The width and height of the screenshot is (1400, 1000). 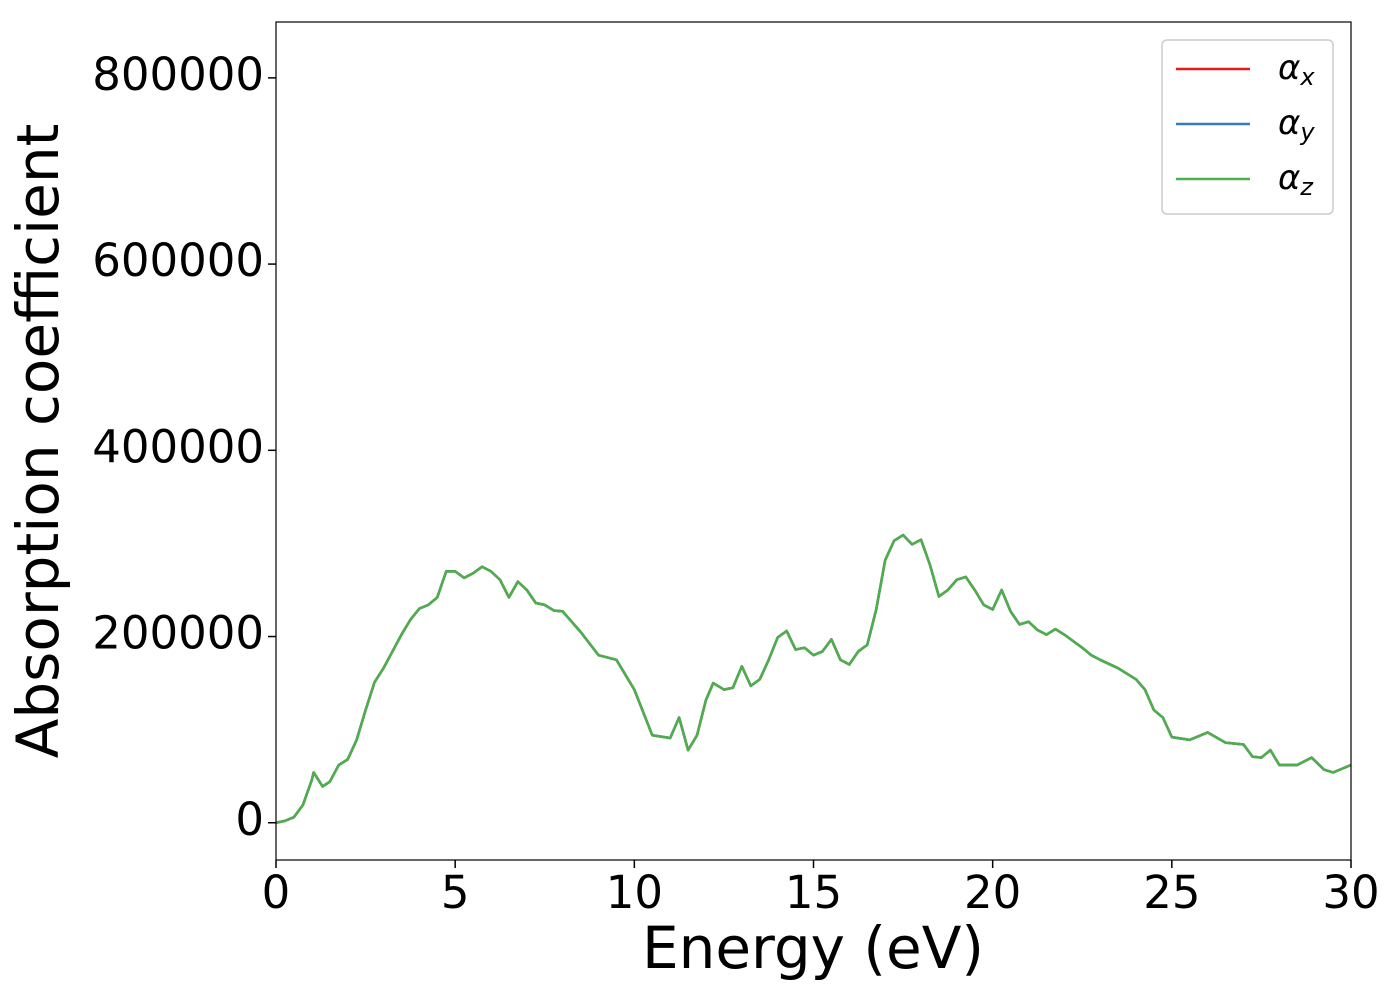 What do you see at coordinates (1350, 892) in the screenshot?
I see `x-tick-label: 30` at bounding box center [1350, 892].